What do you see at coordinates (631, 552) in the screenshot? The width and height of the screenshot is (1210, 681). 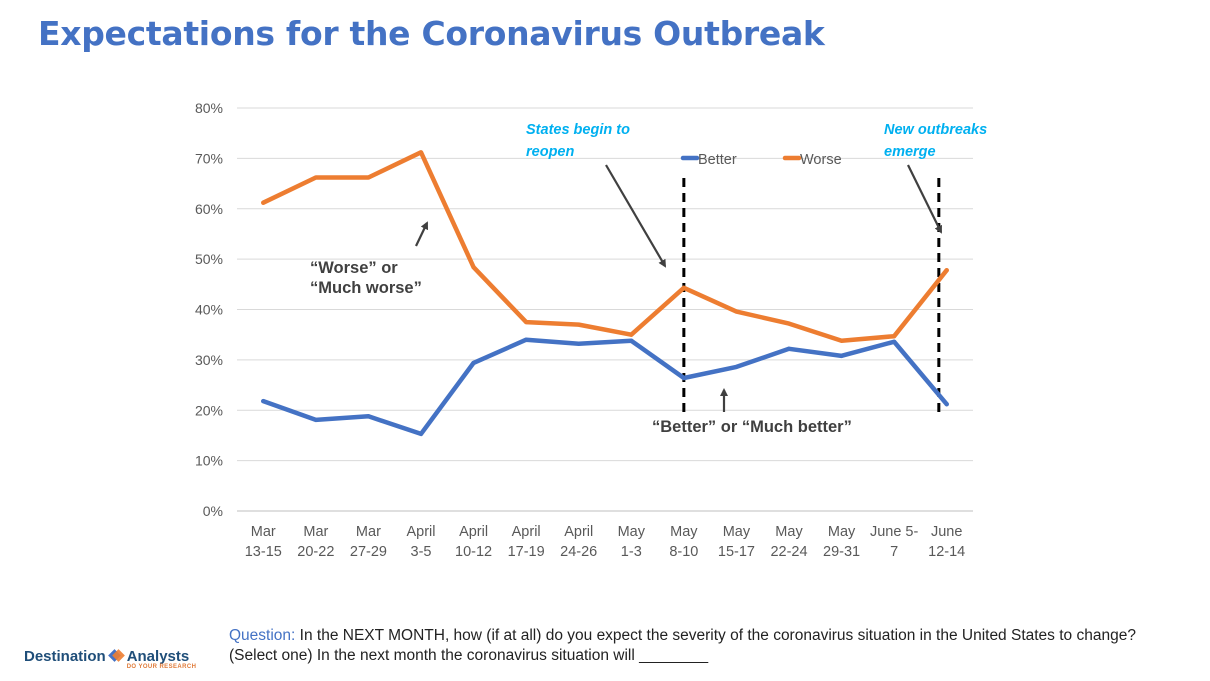 I see `x-tick-label: 1-3` at bounding box center [631, 552].